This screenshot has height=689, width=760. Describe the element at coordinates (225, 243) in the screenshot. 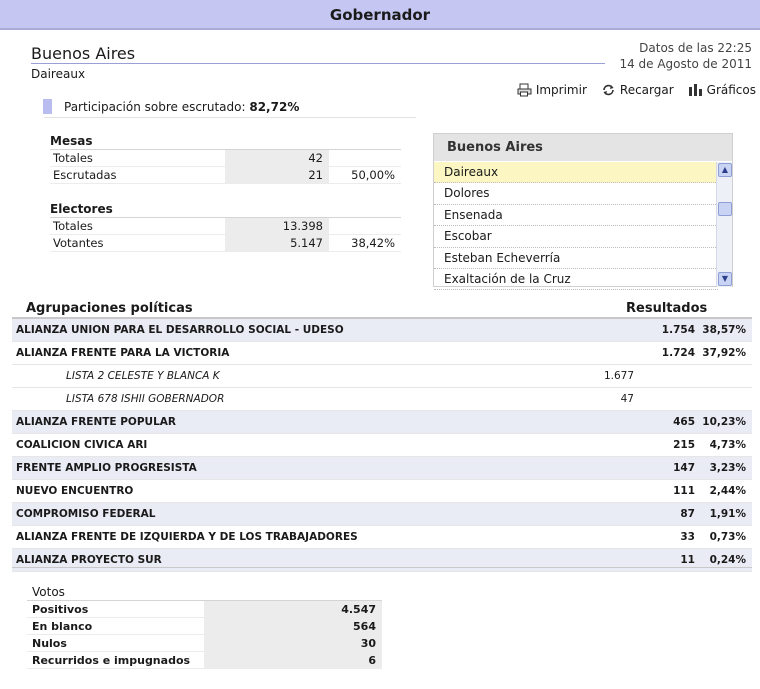

I see `table-row: Votantes 5.147 38,42%` at that location.